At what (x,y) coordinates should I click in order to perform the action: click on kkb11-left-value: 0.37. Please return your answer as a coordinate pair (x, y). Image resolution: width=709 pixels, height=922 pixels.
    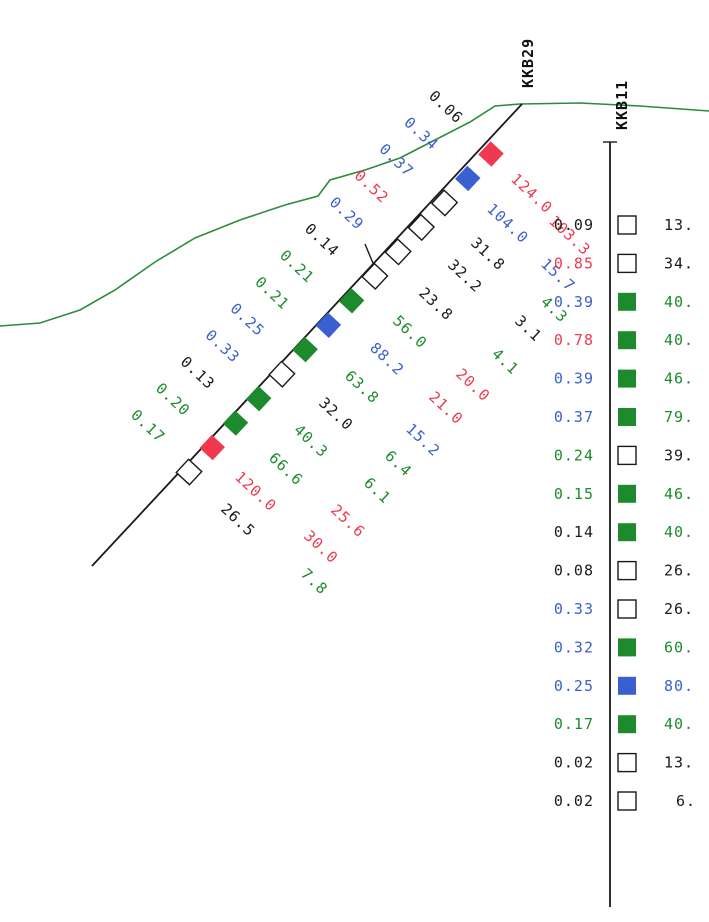
    Looking at the image, I should click on (574, 417).